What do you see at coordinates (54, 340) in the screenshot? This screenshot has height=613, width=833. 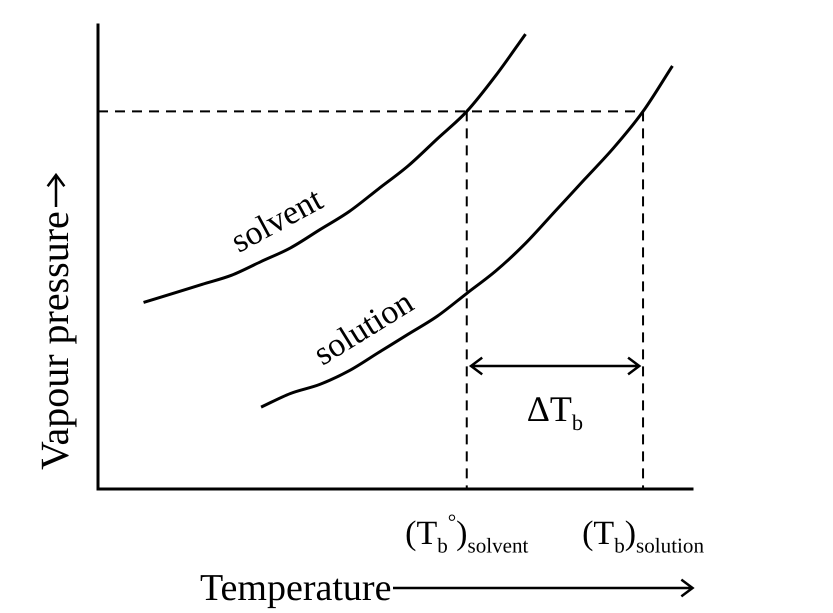 I see `y-axis-title: Vapour pressure` at bounding box center [54, 340].